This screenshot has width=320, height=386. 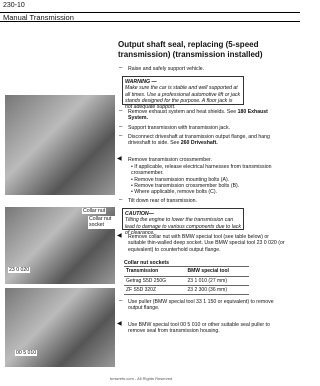 What do you see at coordinates (217, 281) in the screenshot?
I see `cell: 23 1 010 (27 mm)` at bounding box center [217, 281].